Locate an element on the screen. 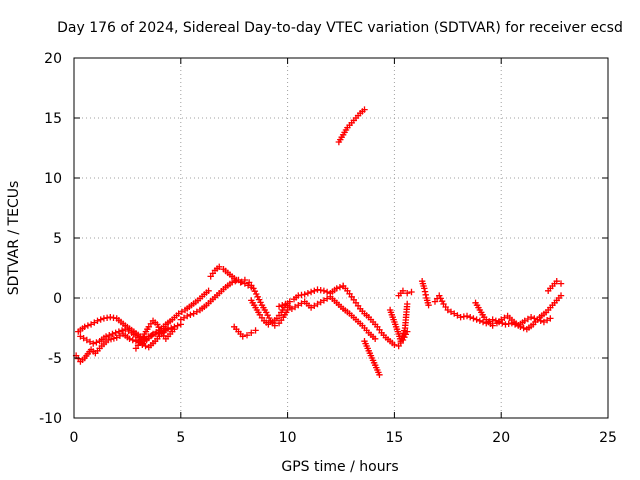 The height and width of the screenshot is (480, 640). y-tick-label: 20 is located at coordinates (53, 59).